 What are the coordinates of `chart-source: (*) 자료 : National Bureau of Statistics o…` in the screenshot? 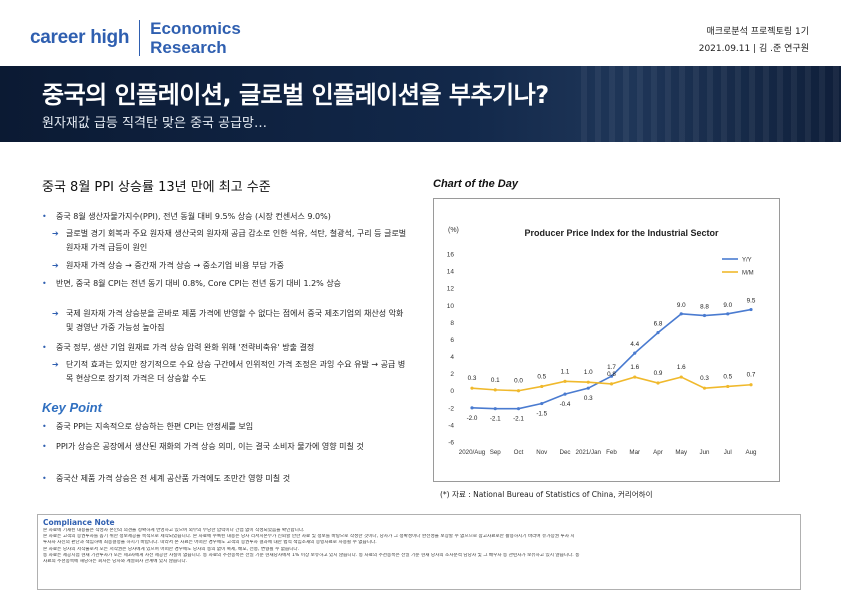 It's located at (546, 494).